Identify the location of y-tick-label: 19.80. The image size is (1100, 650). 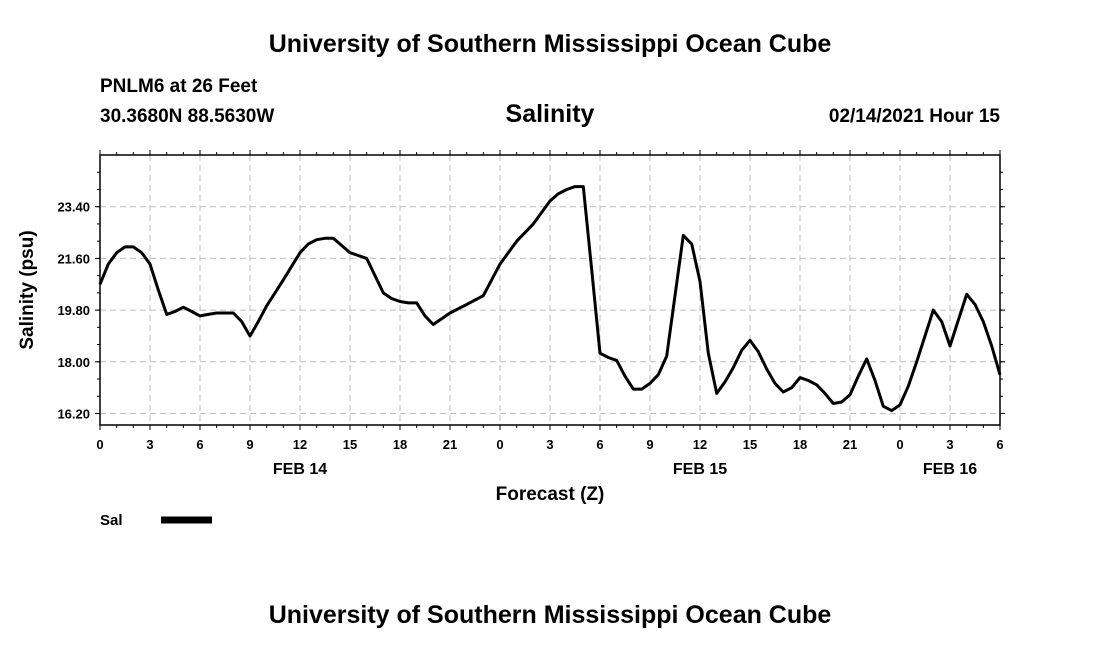
(73, 310).